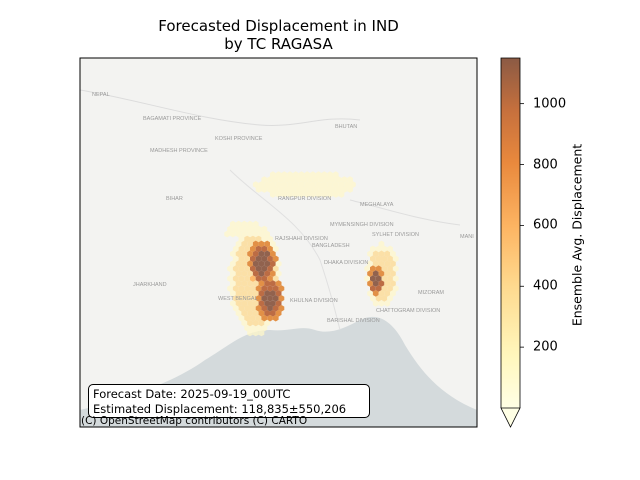 This screenshot has height=480, width=640. What do you see at coordinates (239, 139) in the screenshot?
I see `map-label: KOSHI PROVINCE` at bounding box center [239, 139].